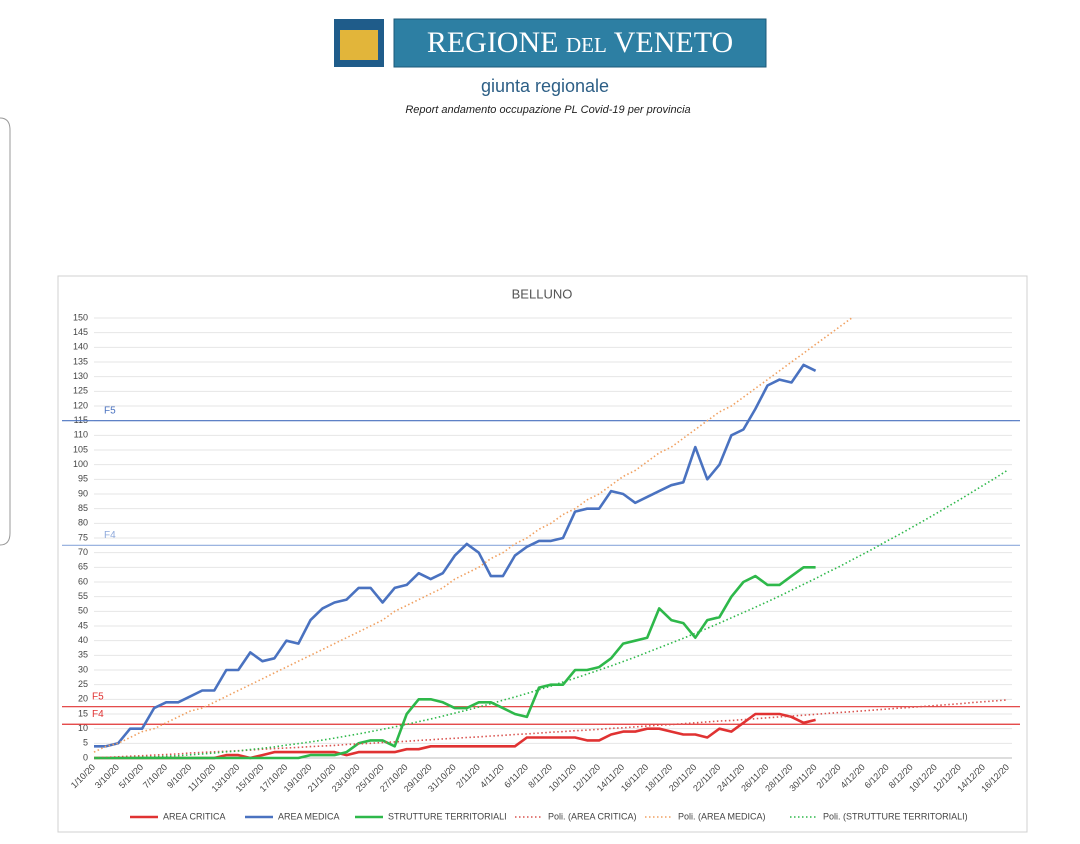 The height and width of the screenshot is (844, 1080). What do you see at coordinates (194, 816) in the screenshot?
I see `legend-label: AREA CRITICA` at bounding box center [194, 816].